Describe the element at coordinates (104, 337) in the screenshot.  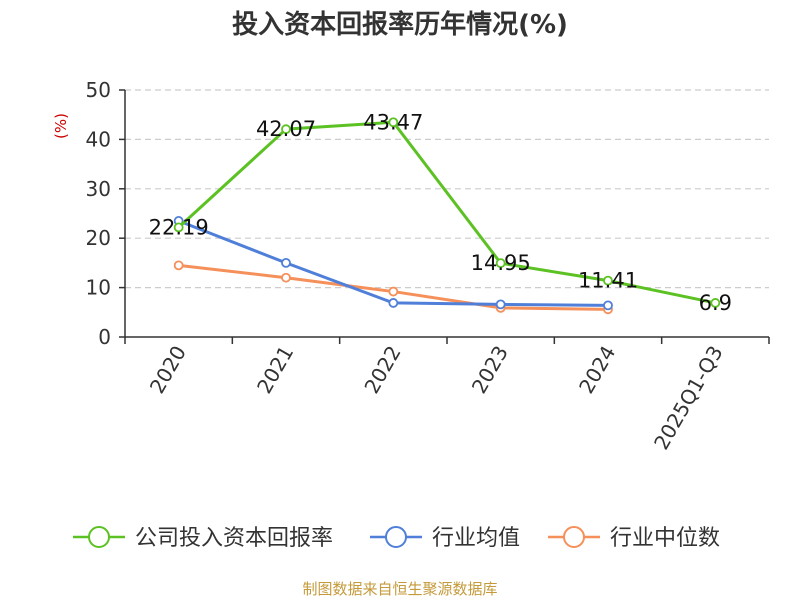
I see `y-tick-label: 0` at that location.